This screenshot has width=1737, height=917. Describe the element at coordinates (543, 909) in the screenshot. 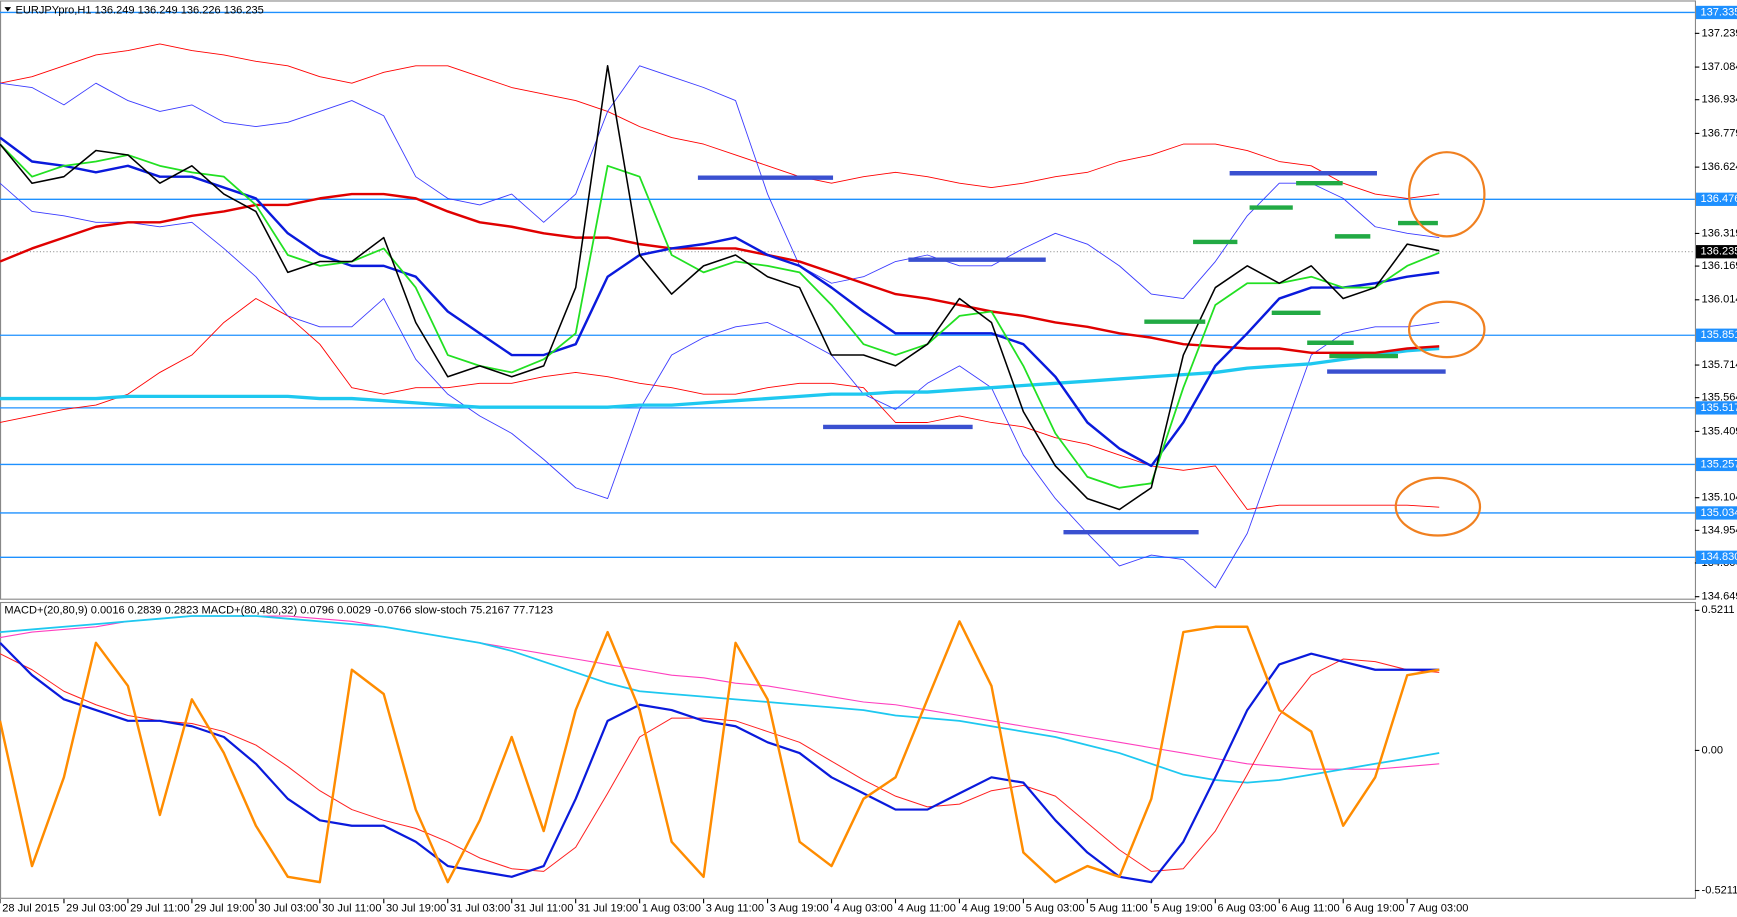

I see `x-tick-label: 31 Jul 11:00` at that location.